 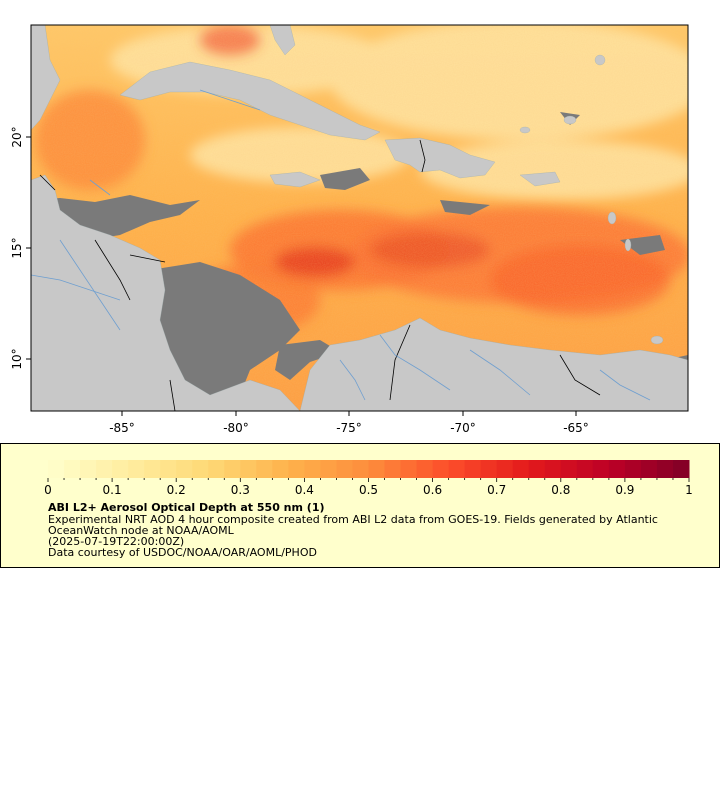 I want to click on colorbar-tick-label: 0.7, so click(x=496, y=490).